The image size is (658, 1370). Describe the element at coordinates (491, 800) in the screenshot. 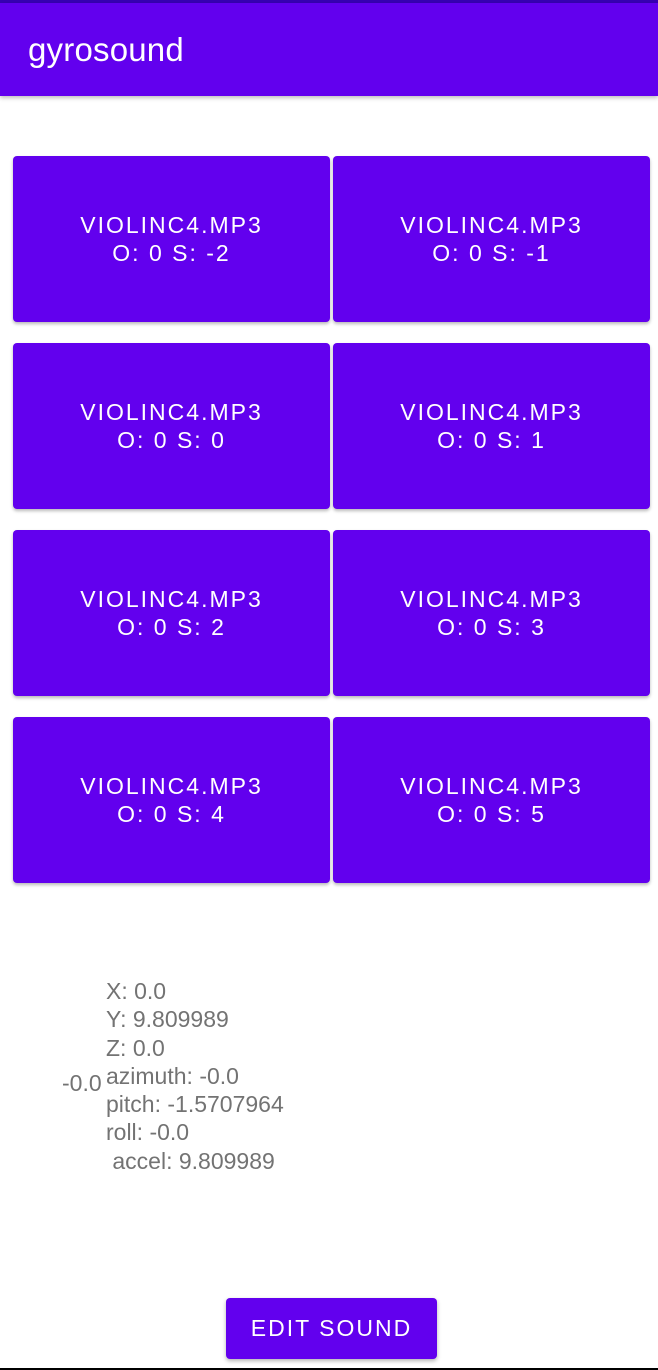

I see `sound-button-8: VIOLINC4.MP3 O: 0 S: 5` at that location.